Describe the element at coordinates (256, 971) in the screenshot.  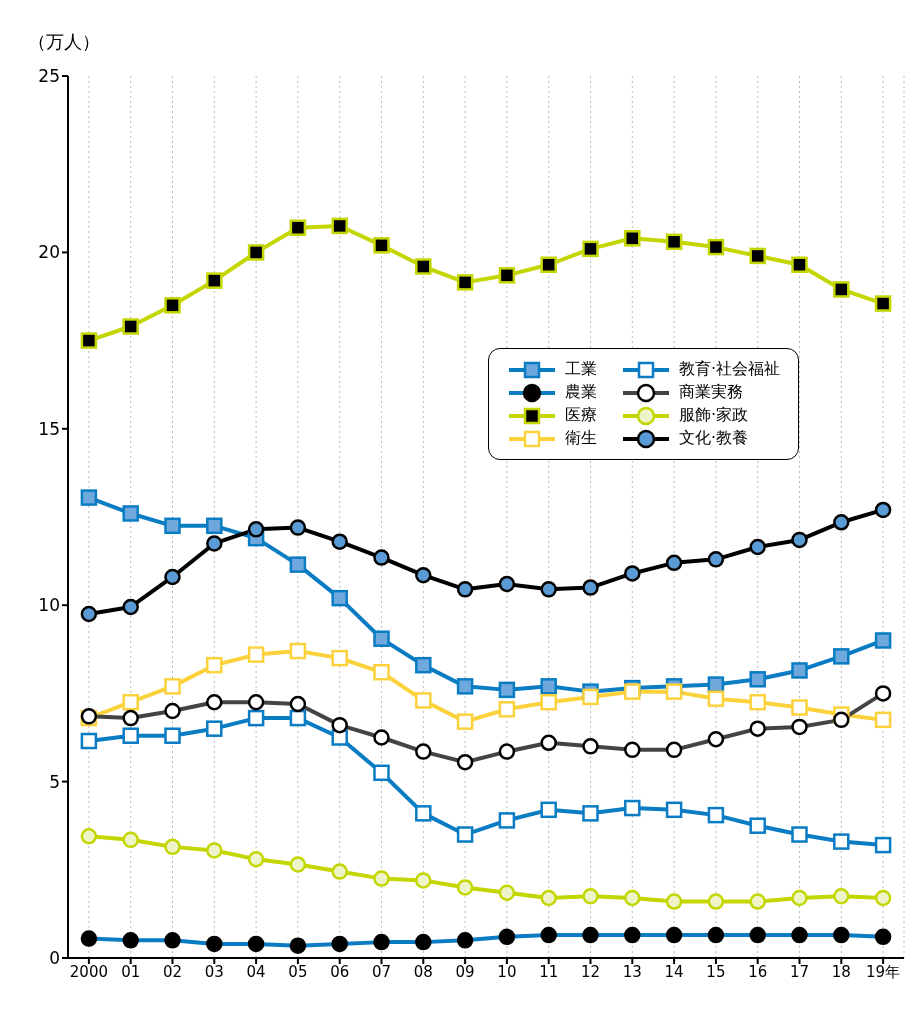
I see `x-tick-label: 04` at that location.